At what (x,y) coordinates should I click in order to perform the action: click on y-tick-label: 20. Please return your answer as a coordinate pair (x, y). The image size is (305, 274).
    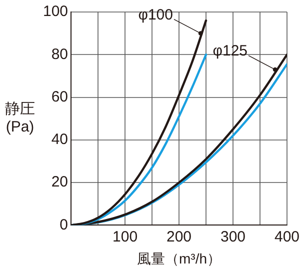
    Looking at the image, I should click on (59, 182).